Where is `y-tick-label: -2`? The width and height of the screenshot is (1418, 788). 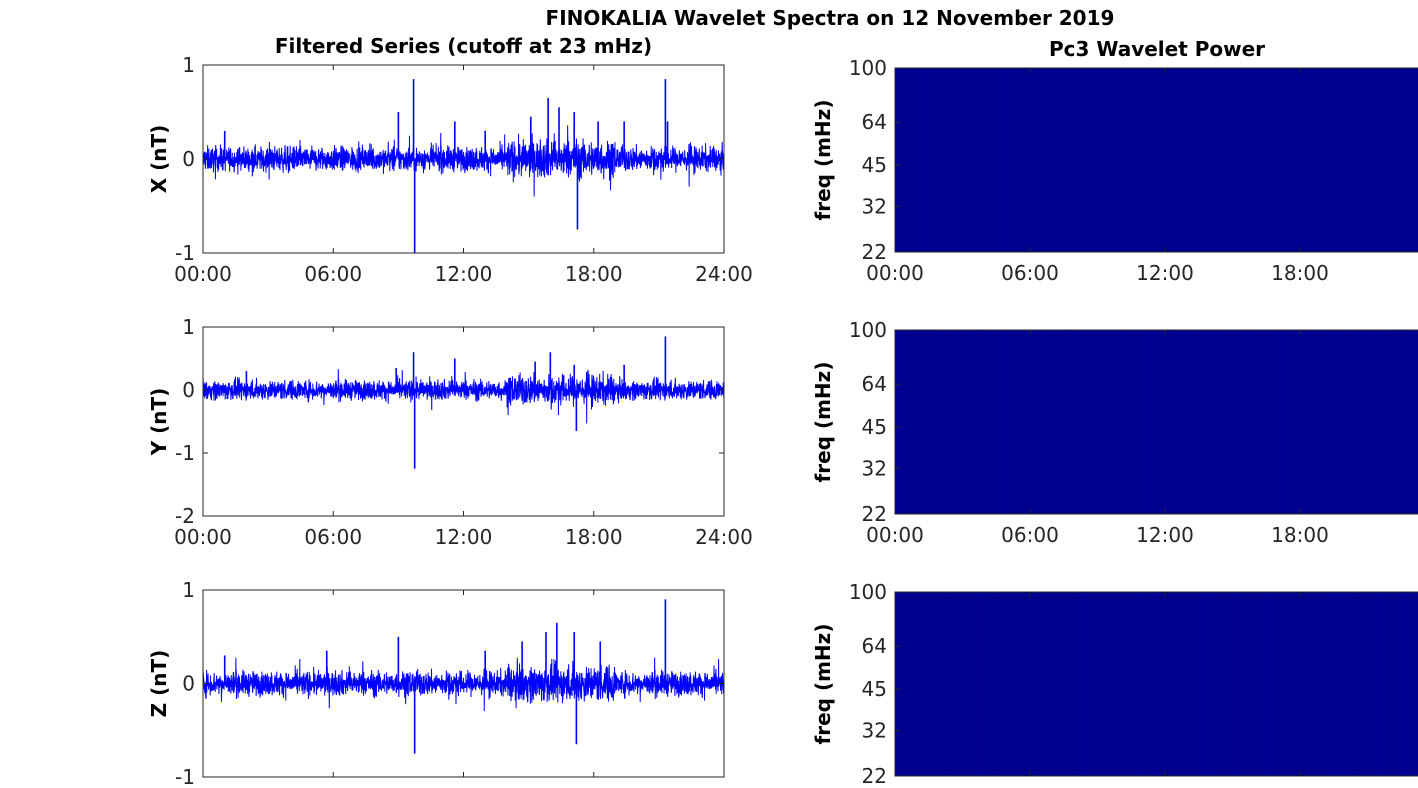
y-tick-label: -2 is located at coordinates (185, 516).